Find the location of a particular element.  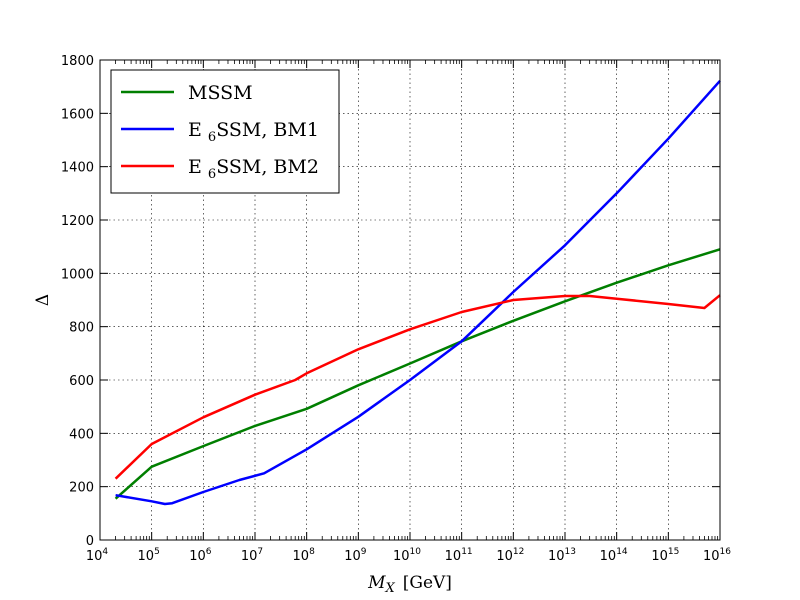

y-tick-label: 600 is located at coordinates (81, 381).